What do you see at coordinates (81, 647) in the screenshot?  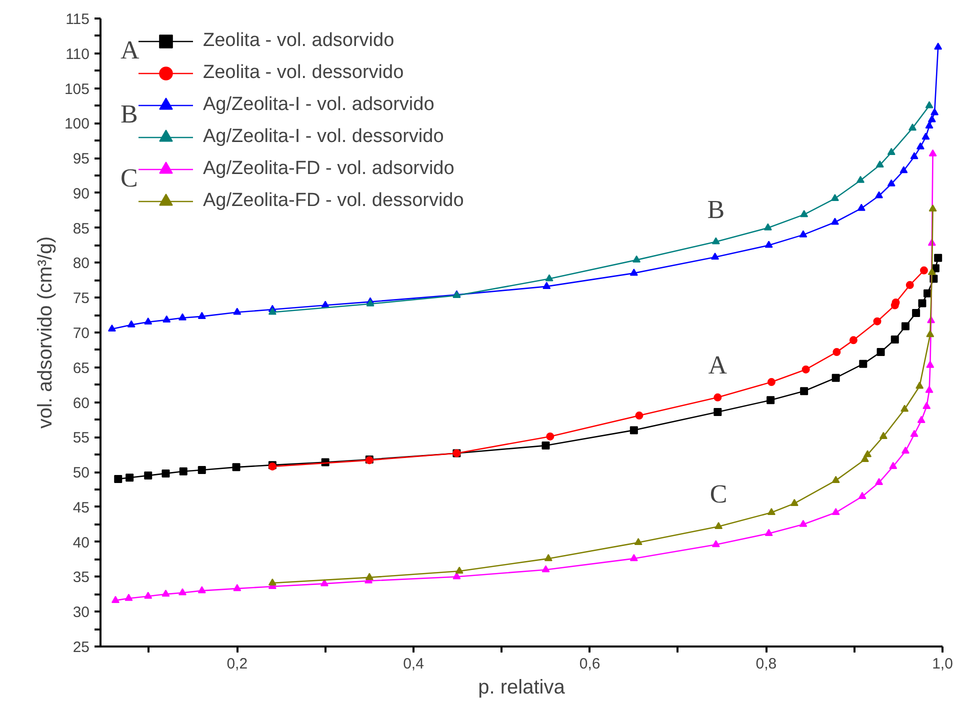 I see `y-tick-label: 25` at bounding box center [81, 647].